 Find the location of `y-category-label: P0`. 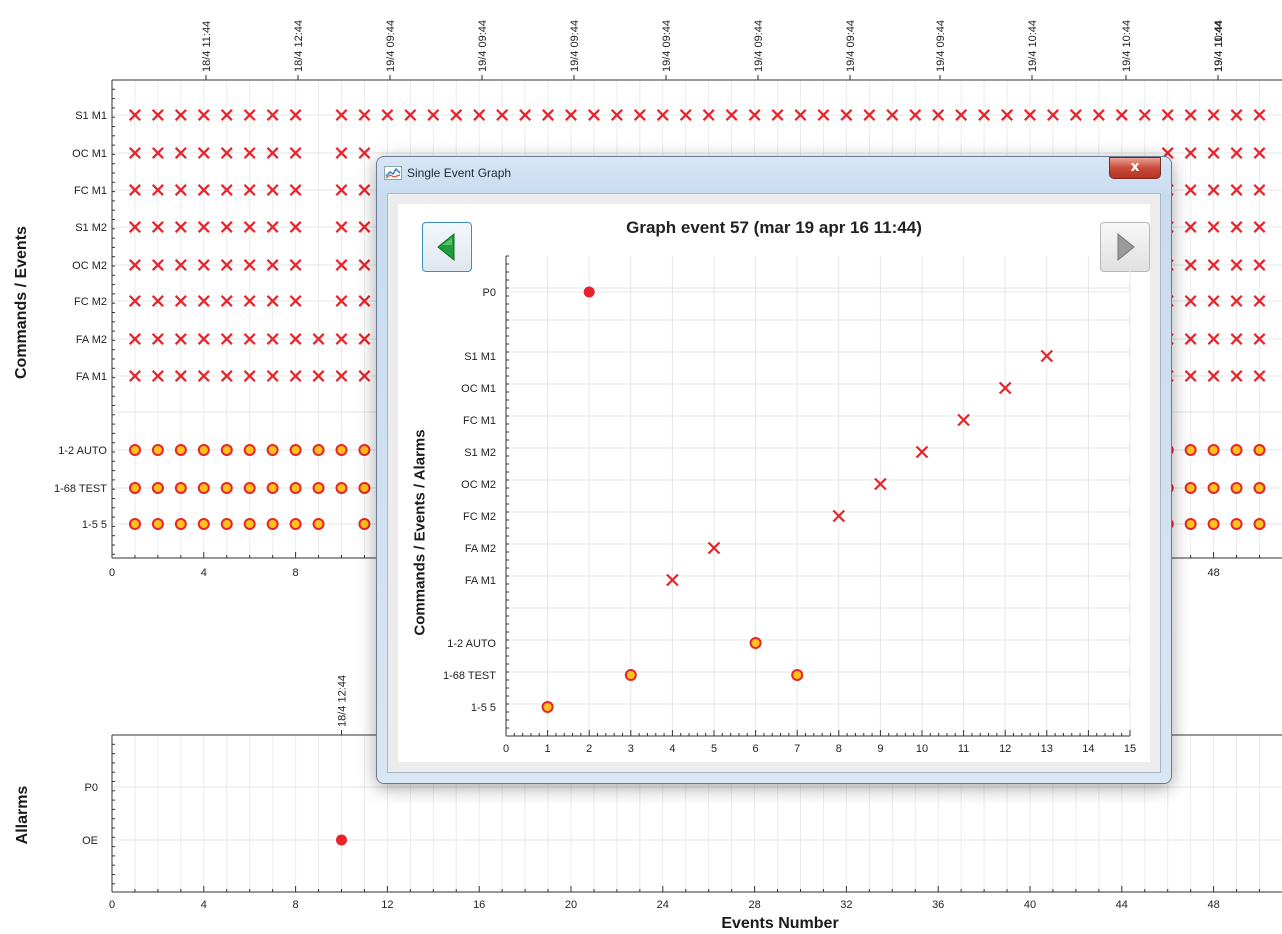

y-category-label: P0 is located at coordinates (91, 788).